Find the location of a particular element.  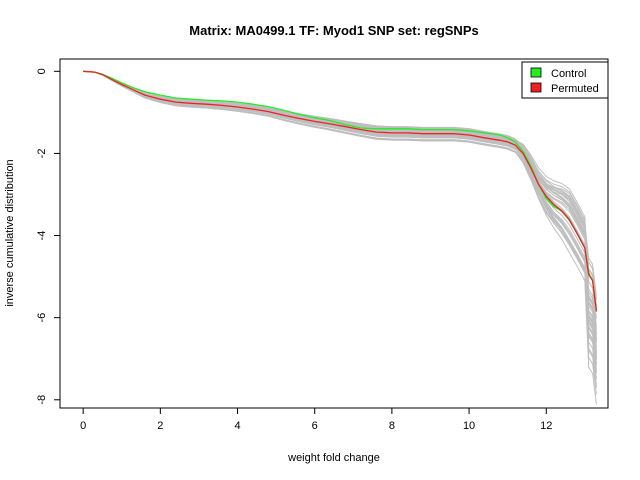

y-axis: 0 -2 -4 -6 -8 is located at coordinates (48, 236).